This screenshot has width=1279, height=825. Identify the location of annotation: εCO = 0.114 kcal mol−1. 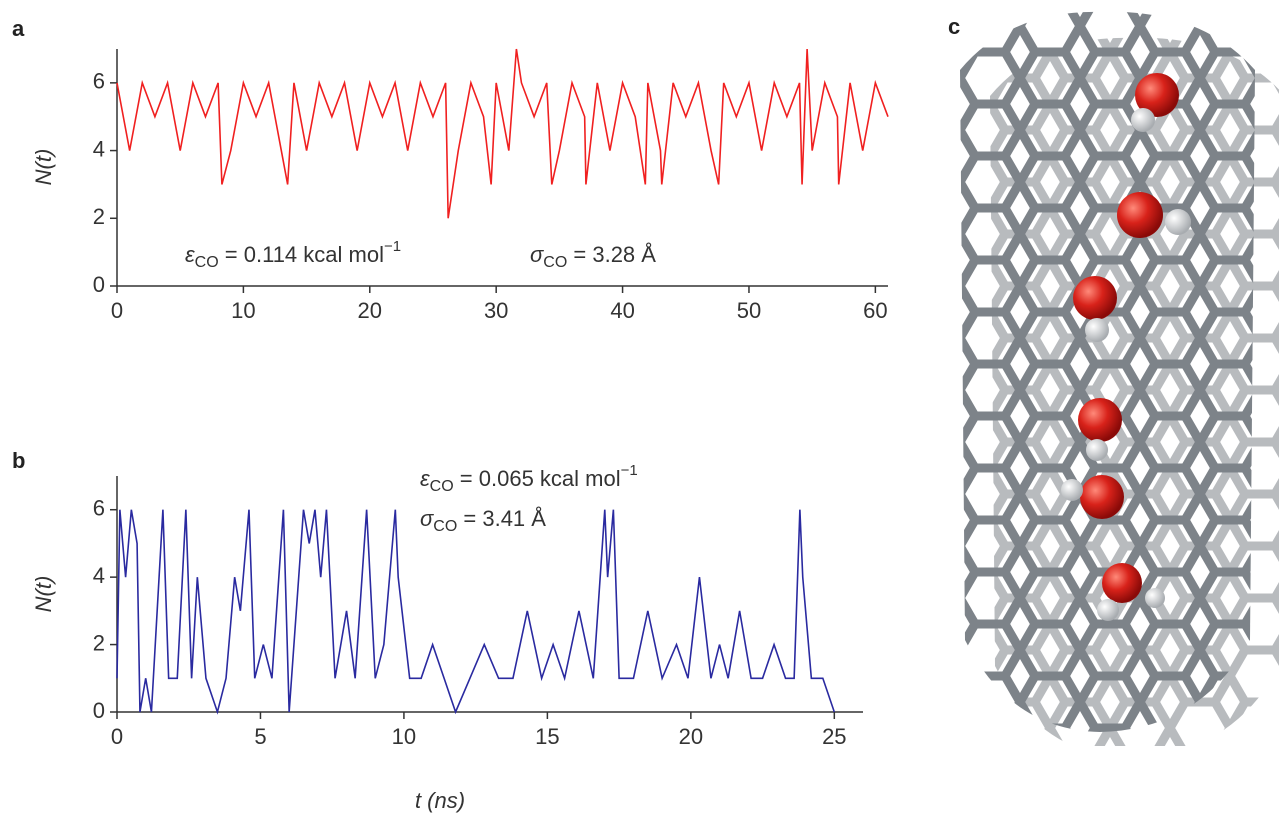
(293, 254).